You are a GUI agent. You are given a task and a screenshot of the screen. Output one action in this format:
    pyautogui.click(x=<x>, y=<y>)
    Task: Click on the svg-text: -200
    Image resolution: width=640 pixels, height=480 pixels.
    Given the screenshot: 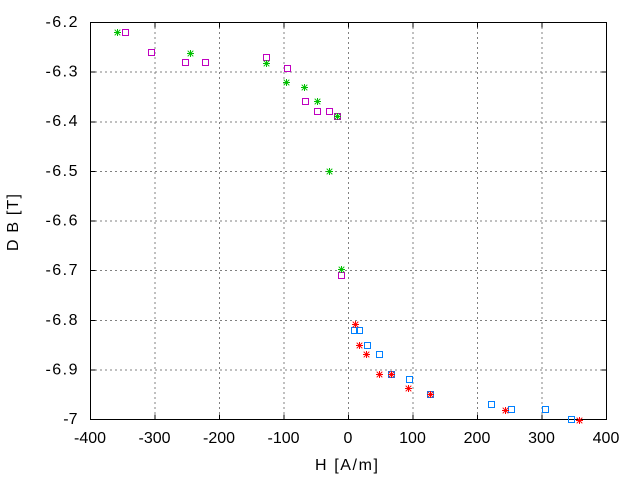 What is the action you would take?
    pyautogui.click(x=219, y=438)
    